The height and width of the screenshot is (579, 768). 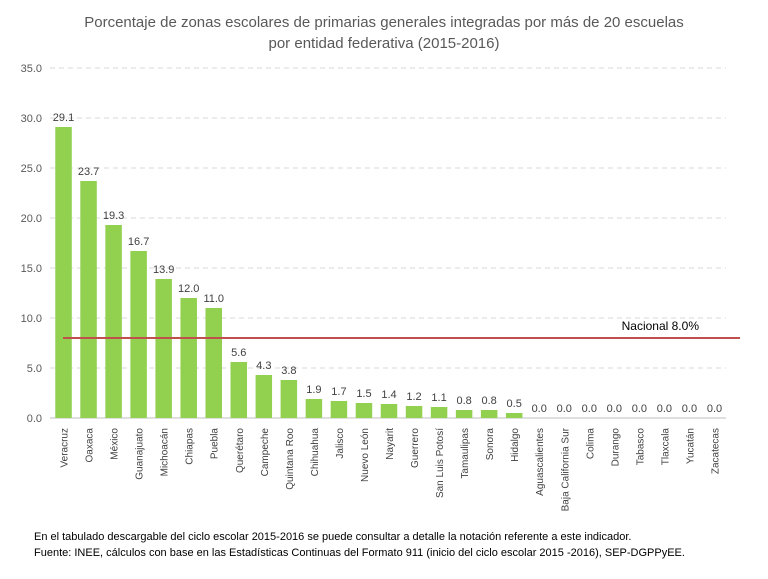 I want to click on x-tick-label: Nayarit, so click(x=390, y=444).